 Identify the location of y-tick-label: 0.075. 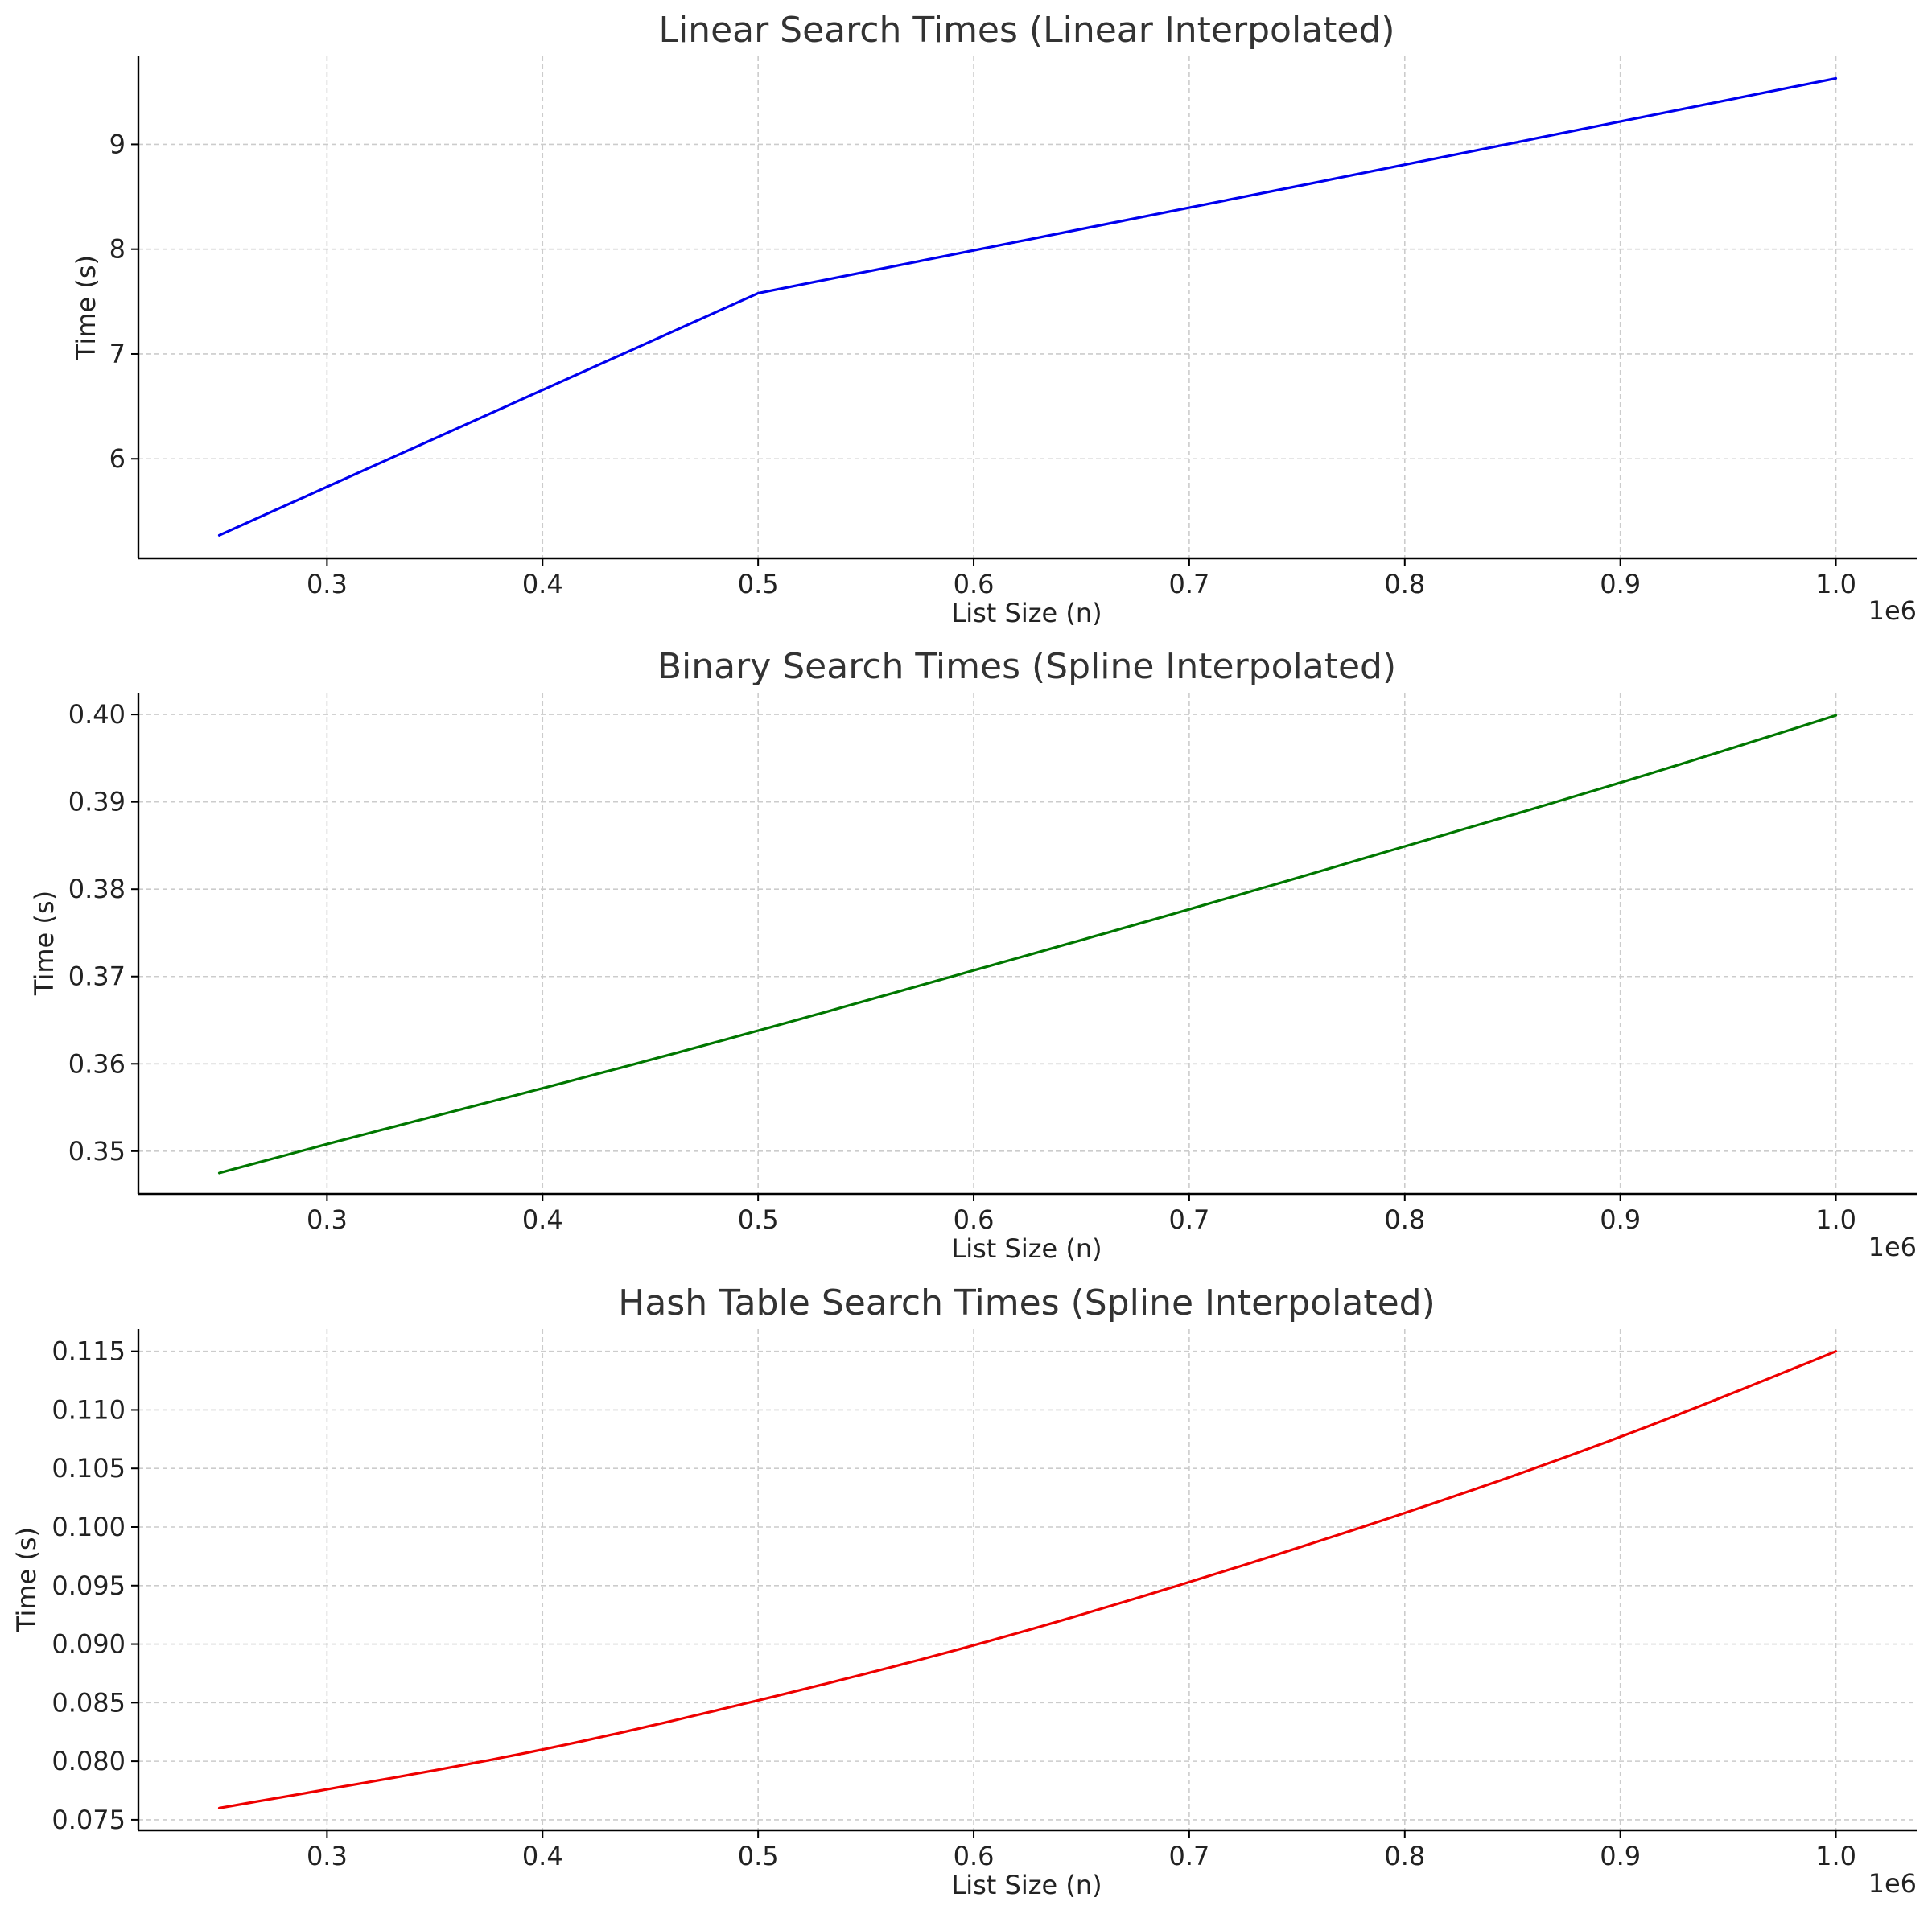
(88, 1820).